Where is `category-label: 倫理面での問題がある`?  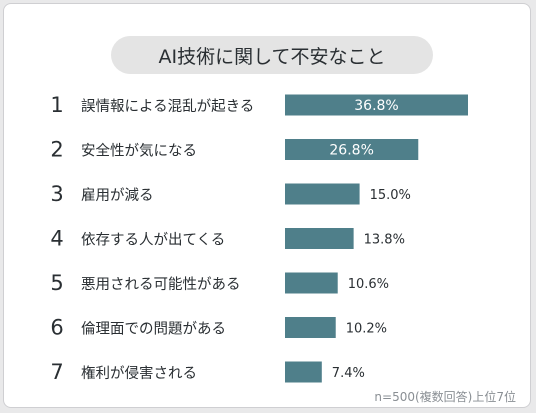 category-label: 倫理面での問題がある is located at coordinates (153, 329).